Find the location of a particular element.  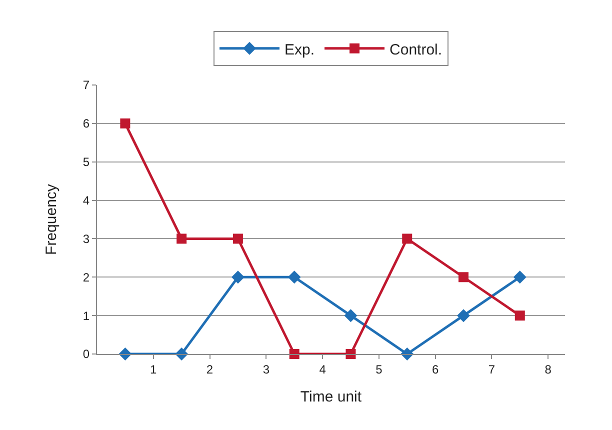

x-axis-title: Time unit is located at coordinates (331, 397).